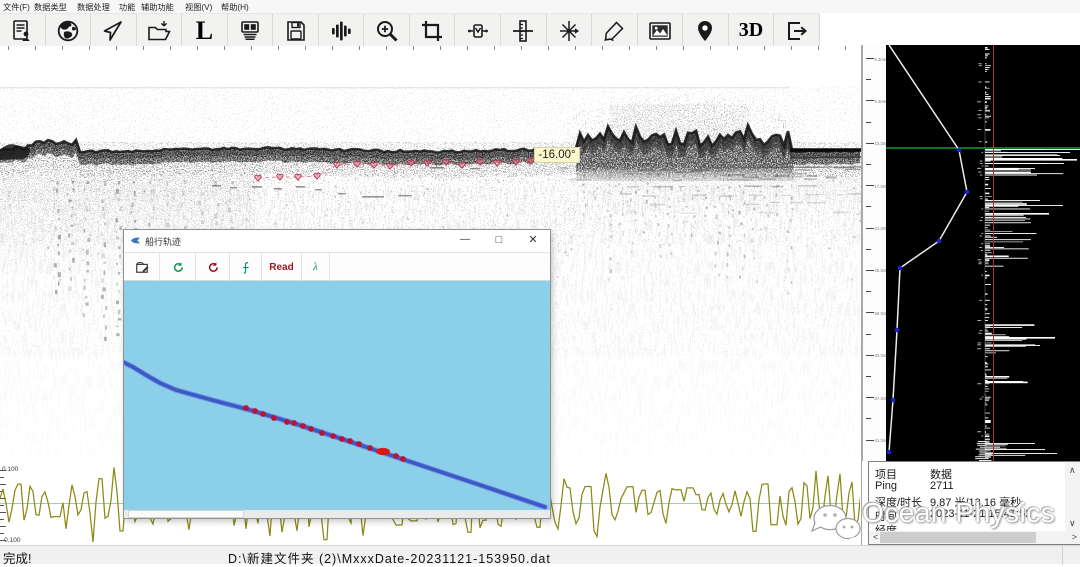 This screenshot has height=567, width=1080. What do you see at coordinates (881, 228) in the screenshot?
I see `svg-text: 21.3ms` at bounding box center [881, 228].